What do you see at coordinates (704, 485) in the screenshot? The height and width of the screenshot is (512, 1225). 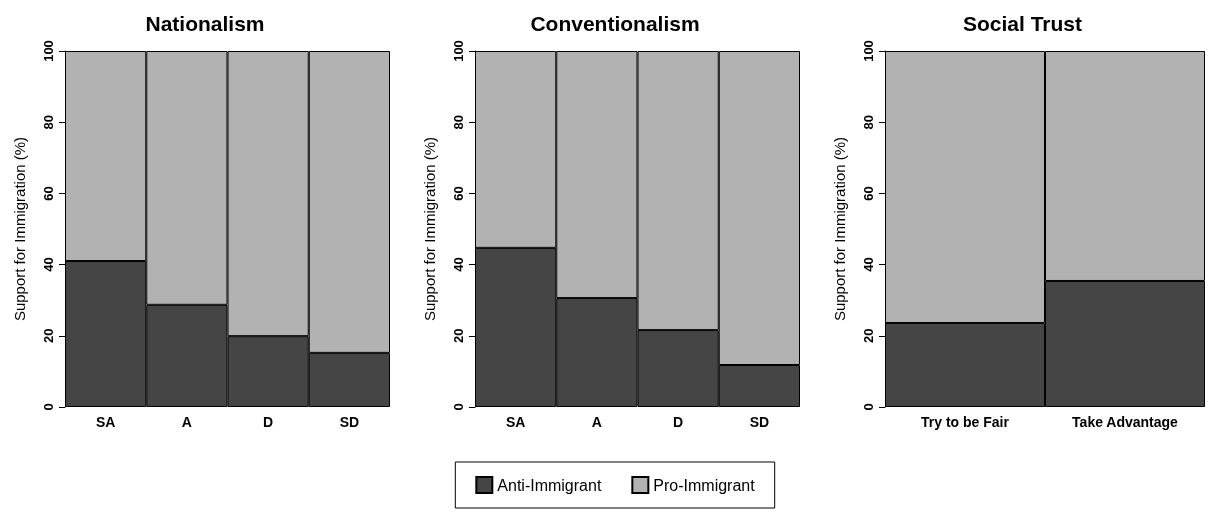 I see `legend-label: Pro-Immigrant` at bounding box center [704, 485].